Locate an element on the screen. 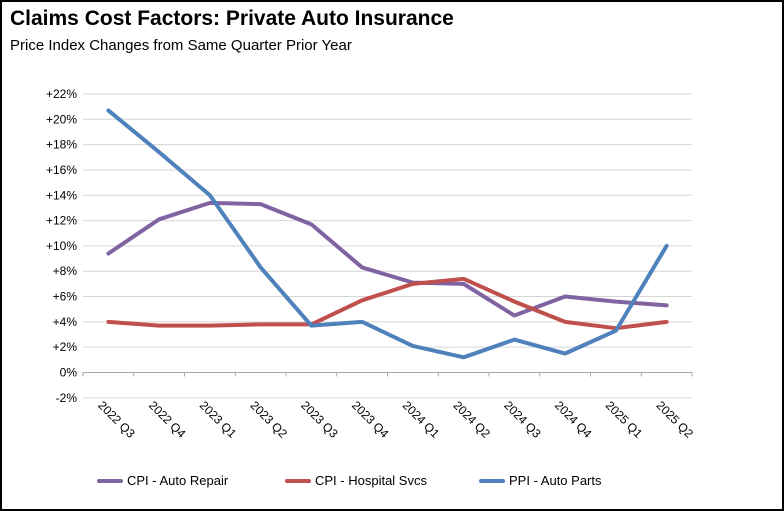 The height and width of the screenshot is (511, 784). y-axis-tick-label: +6% is located at coordinates (65, 297).